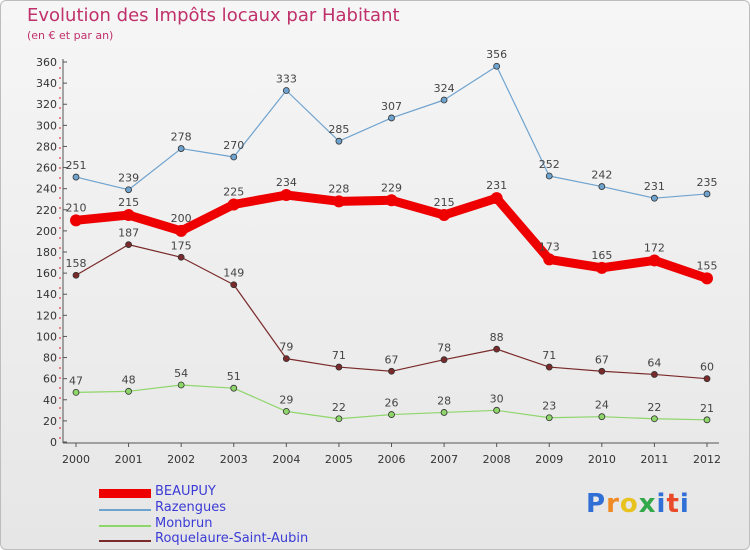 This screenshot has width=750, height=550. What do you see at coordinates (444, 400) in the screenshot?
I see `data-label-monbrun: 28` at bounding box center [444, 400].